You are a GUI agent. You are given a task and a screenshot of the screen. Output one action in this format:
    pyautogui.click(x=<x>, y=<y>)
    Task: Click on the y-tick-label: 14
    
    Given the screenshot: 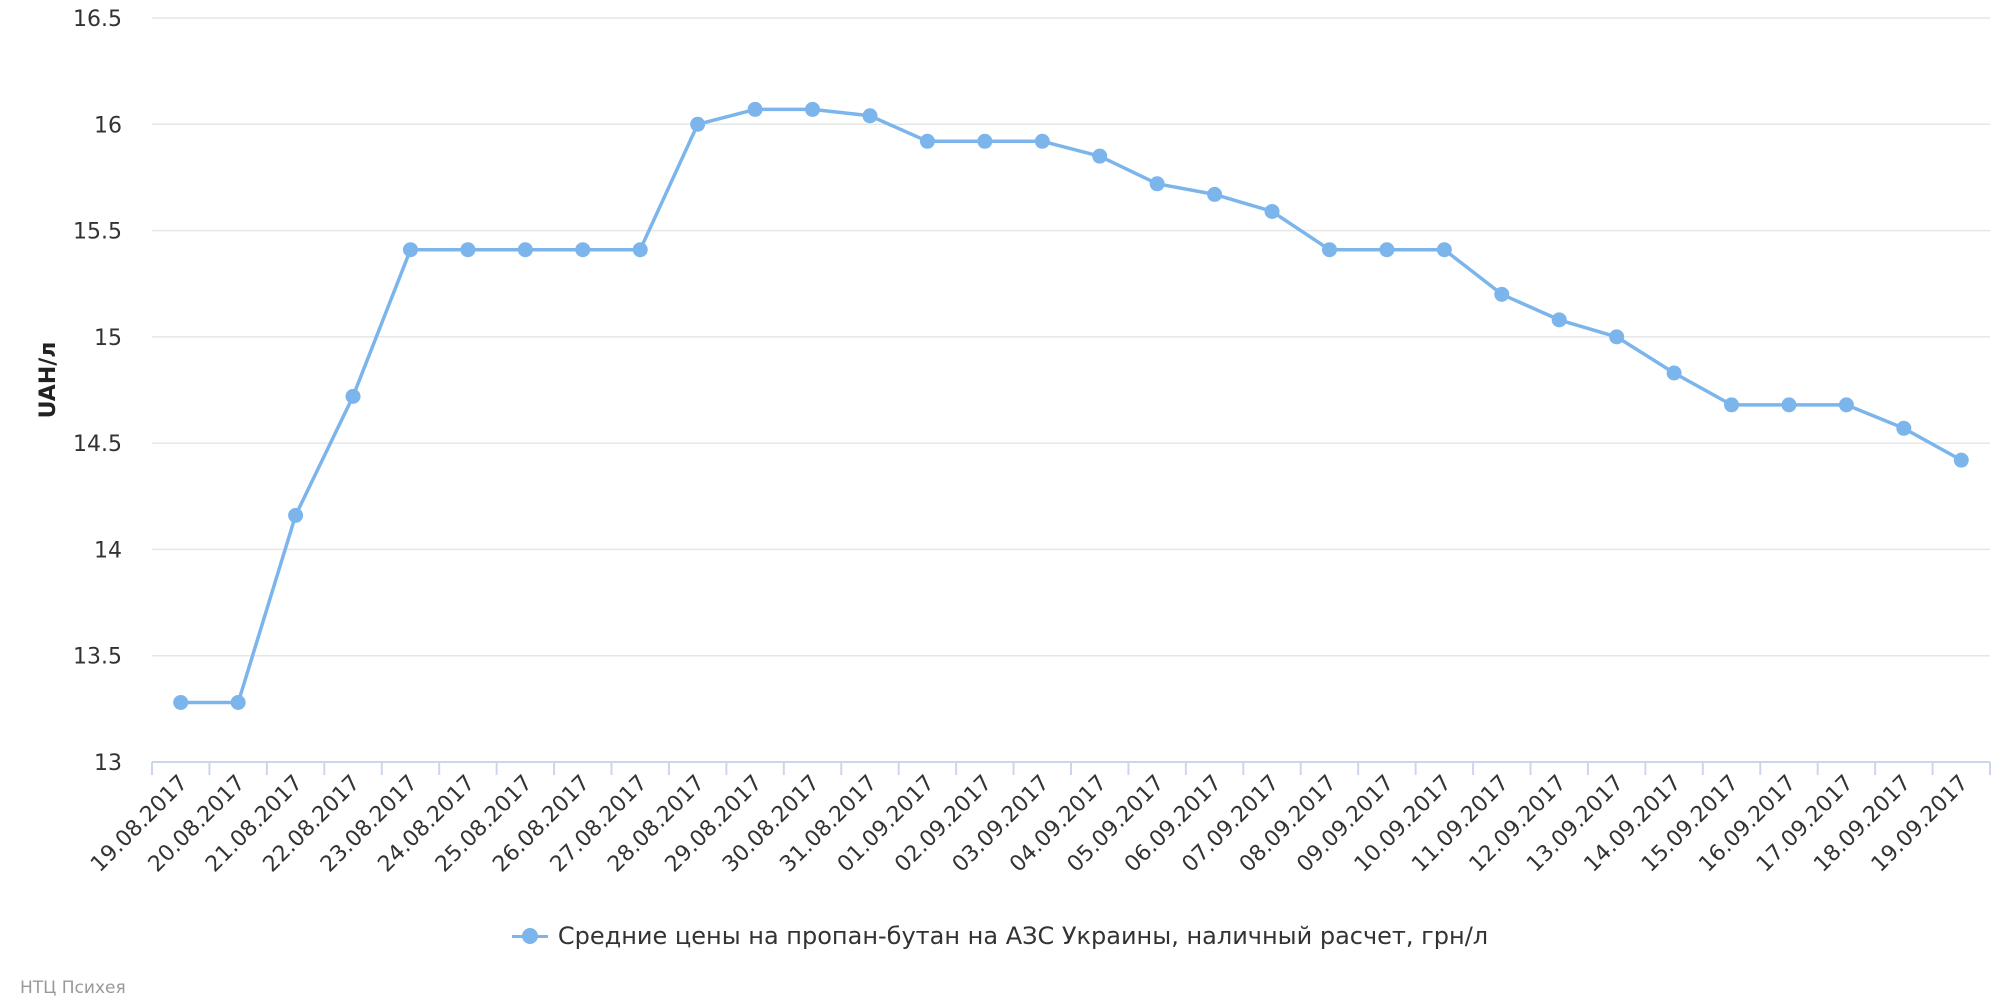 What is the action you would take?
    pyautogui.click(x=108, y=550)
    